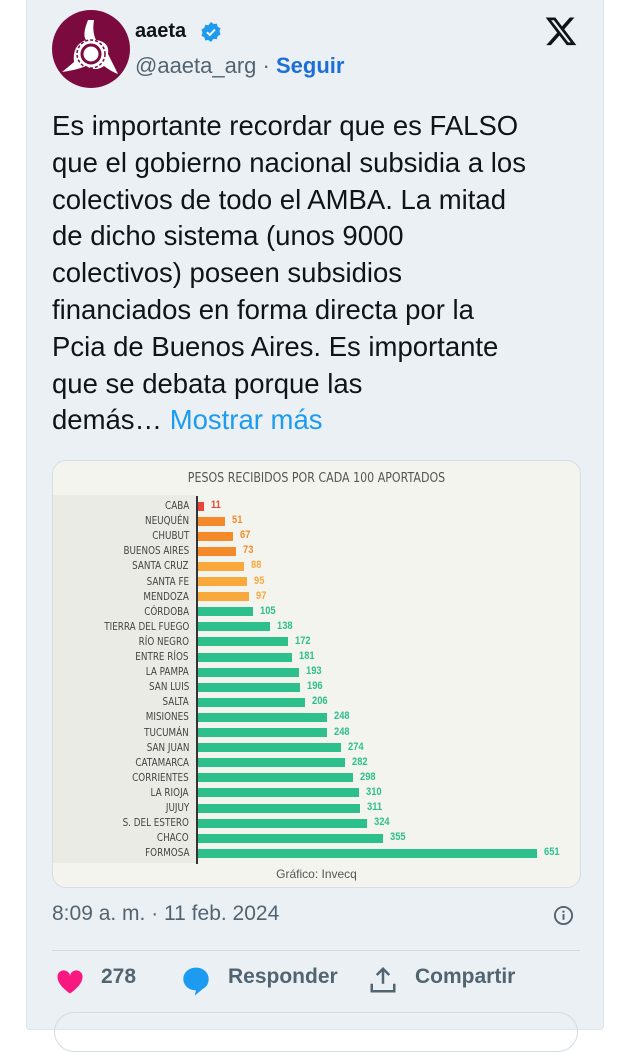 The height and width of the screenshot is (1052, 629). I want to click on bar-value: 11, so click(215, 505).